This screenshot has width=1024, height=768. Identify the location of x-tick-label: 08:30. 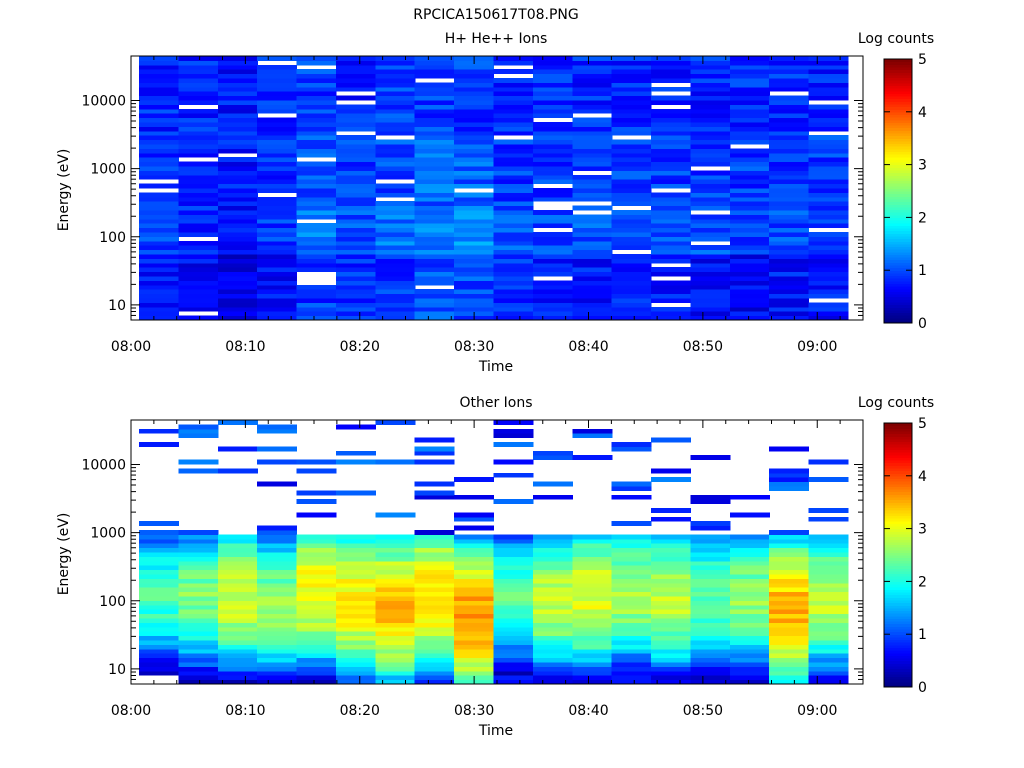
(474, 347).